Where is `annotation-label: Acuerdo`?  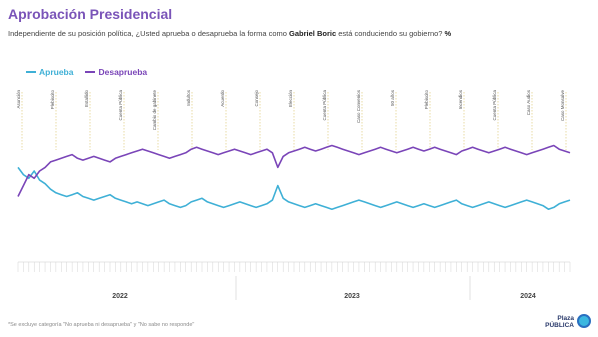 annotation-label: Acuerdo is located at coordinates (222, 98).